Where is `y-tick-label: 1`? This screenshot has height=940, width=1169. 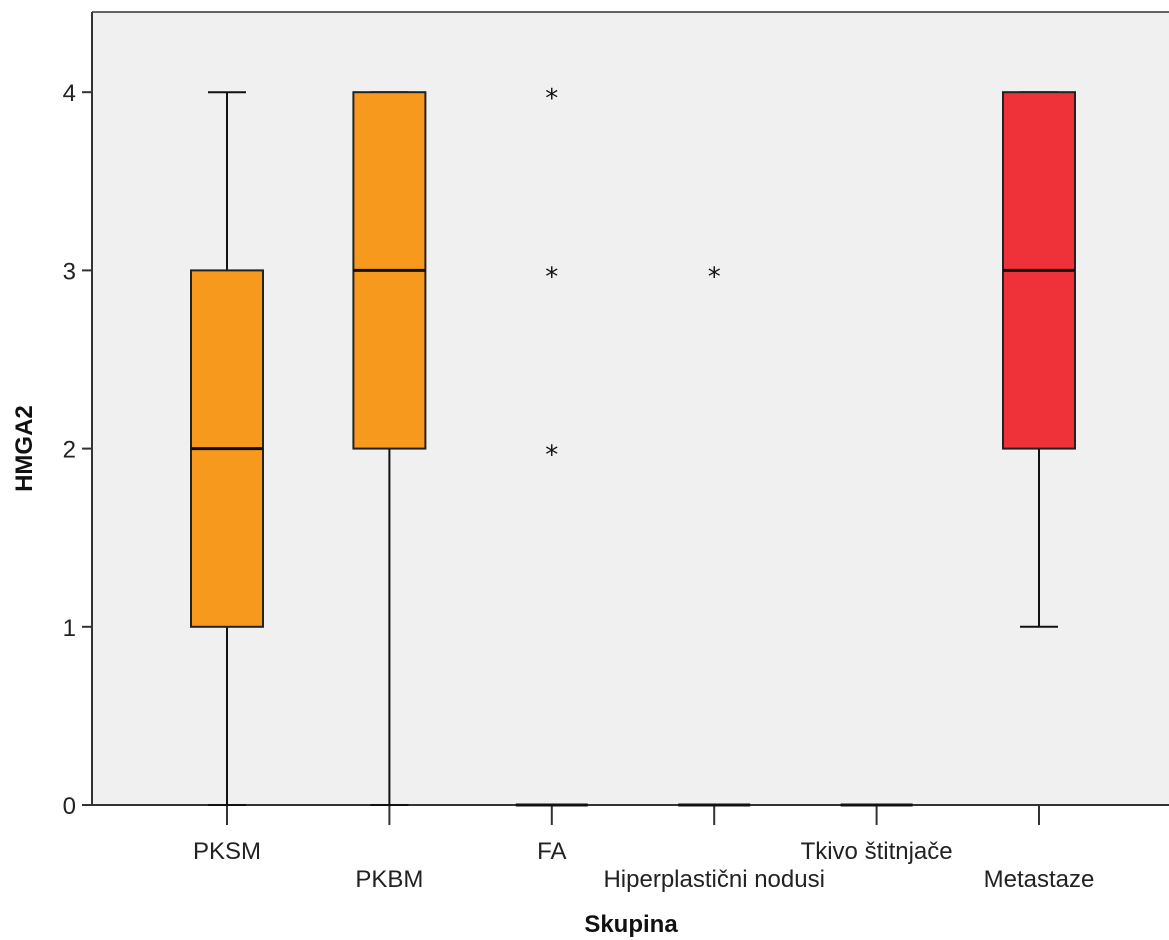
y-tick-label: 1 is located at coordinates (69, 628).